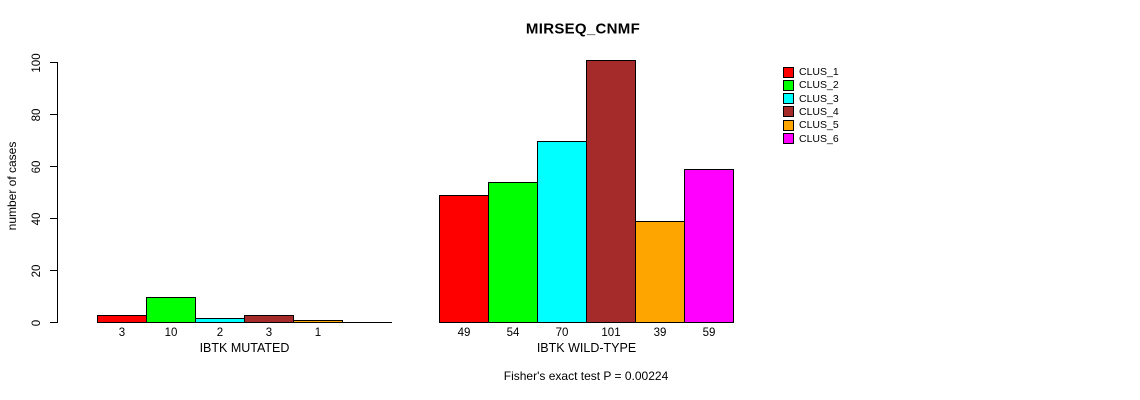 The image size is (1140, 400). Describe the element at coordinates (819, 125) in the screenshot. I see `legend-label-clus_5: CLUS_5` at that location.